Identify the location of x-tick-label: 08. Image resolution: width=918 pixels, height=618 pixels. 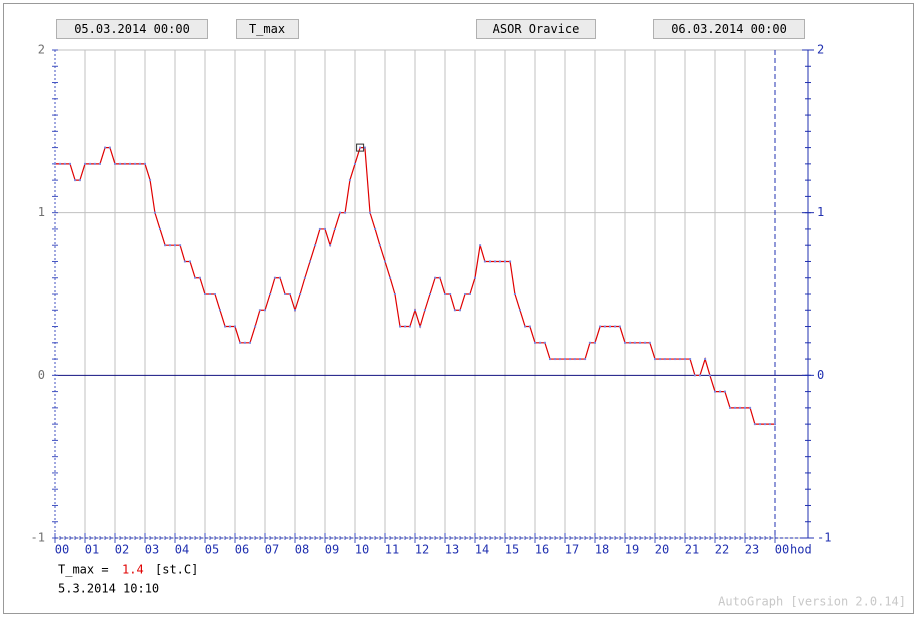
(302, 550).